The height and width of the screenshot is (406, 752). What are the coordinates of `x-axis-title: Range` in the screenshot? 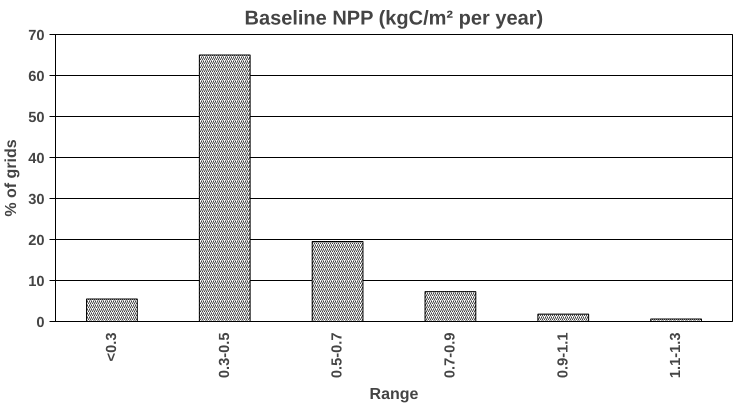 It's located at (394, 395).